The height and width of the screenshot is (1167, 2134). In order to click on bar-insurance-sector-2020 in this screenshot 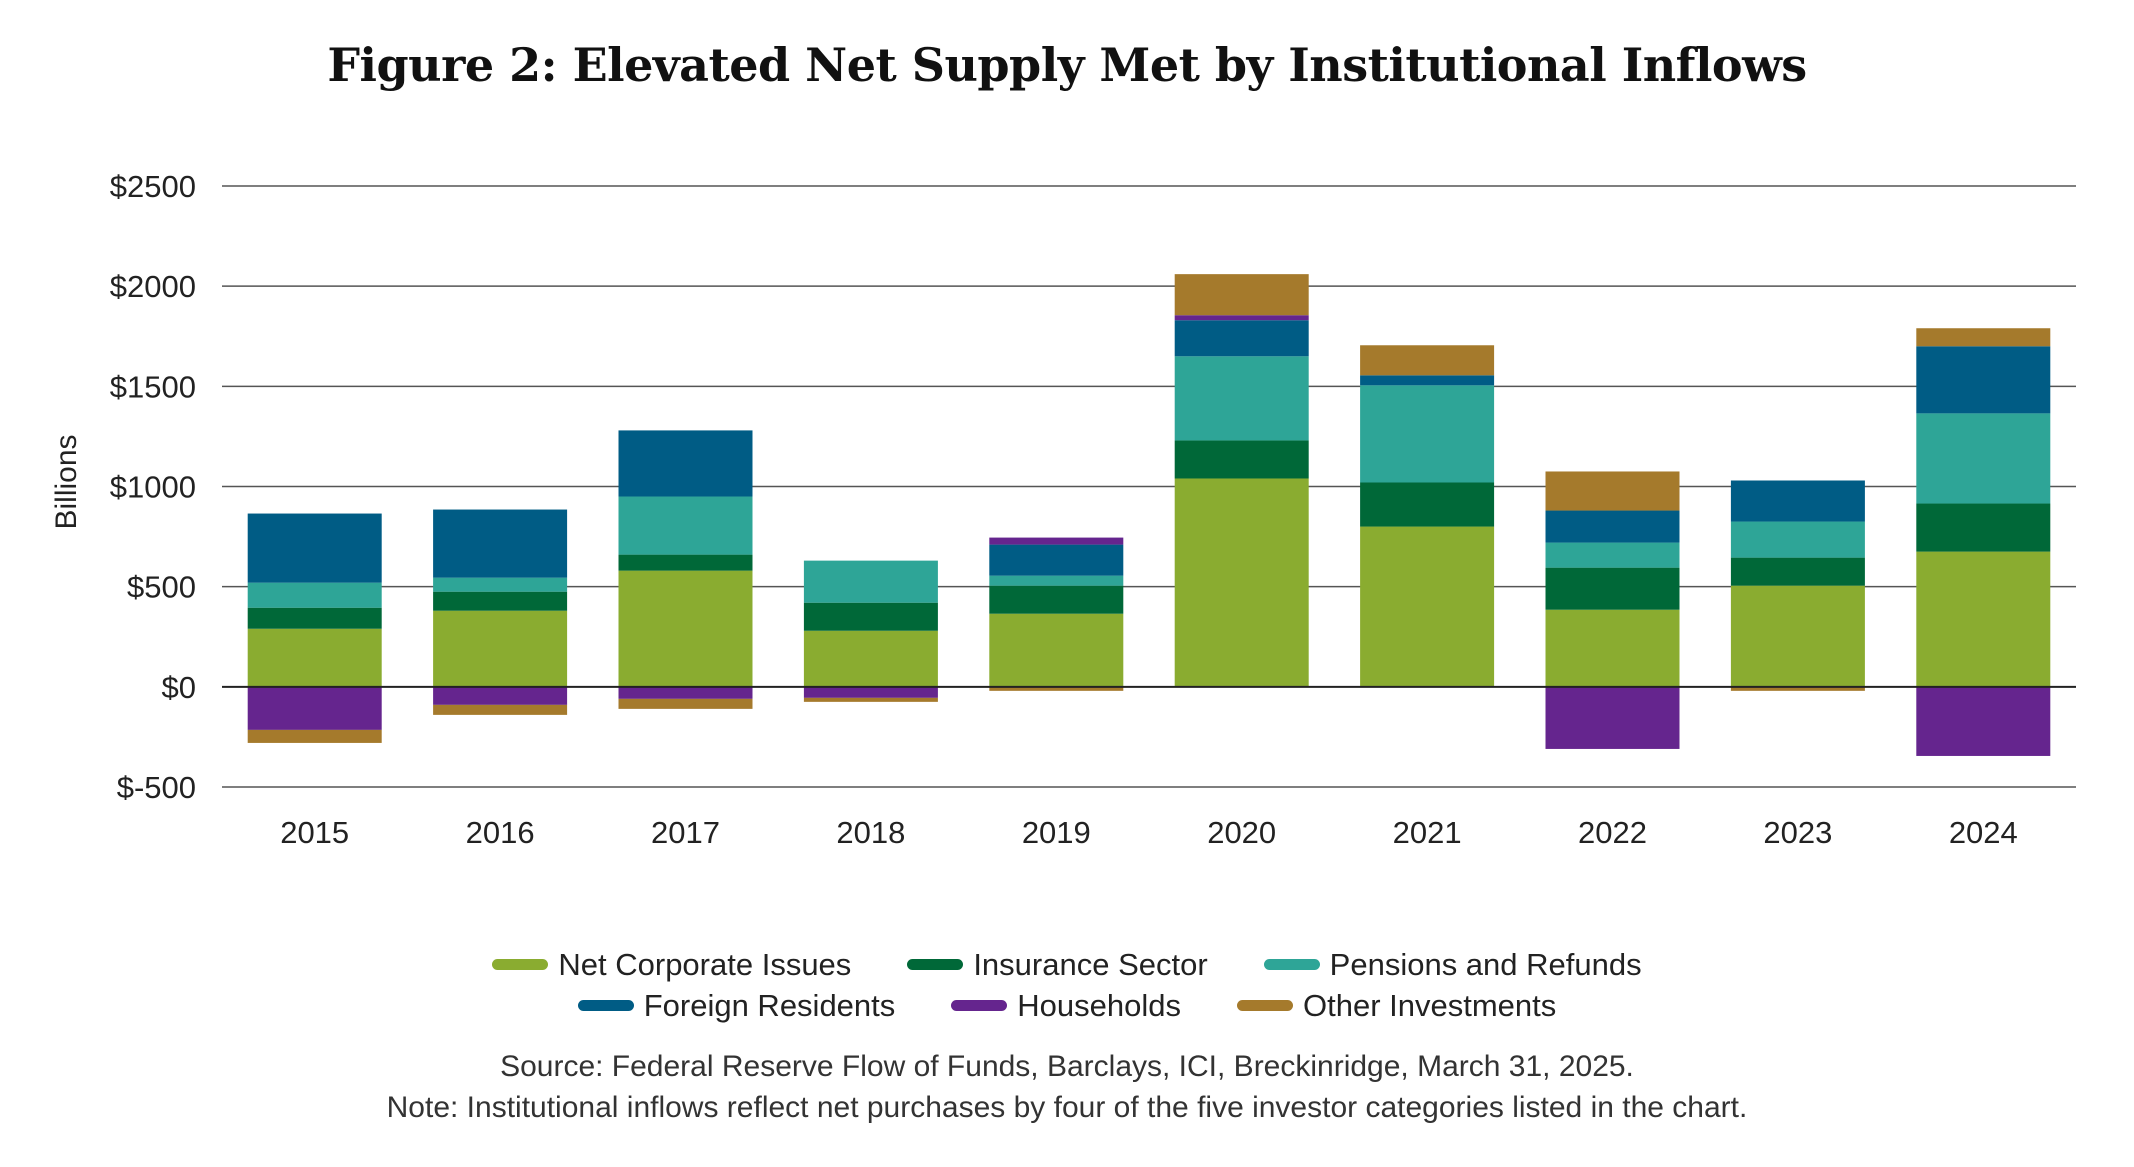, I will do `click(1241, 459)`.